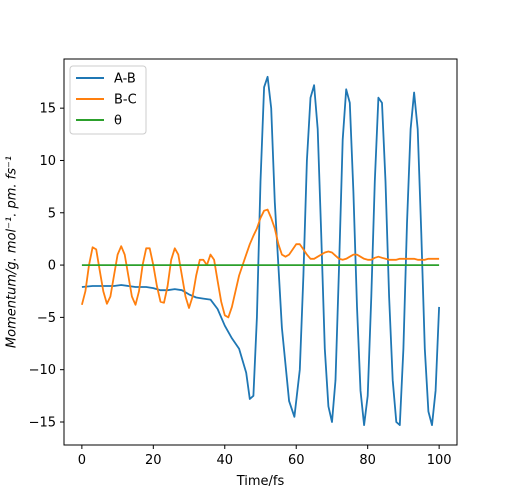  What do you see at coordinates (125, 100) in the screenshot?
I see `legend-label-bc: B-C` at bounding box center [125, 100].